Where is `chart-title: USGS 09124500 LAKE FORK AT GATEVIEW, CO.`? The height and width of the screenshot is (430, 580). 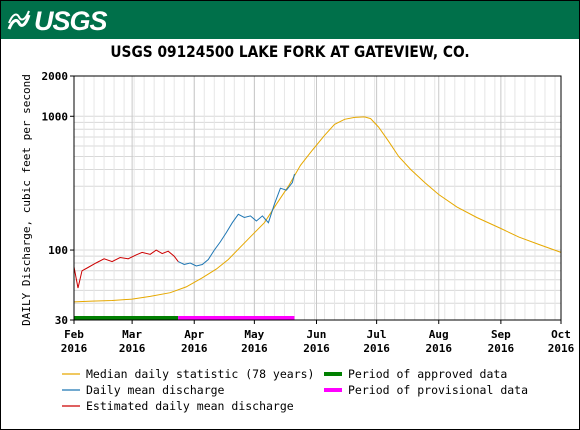 chart-title: USGS 09124500 LAKE FORK AT GATEVIEW, CO. is located at coordinates (290, 51).